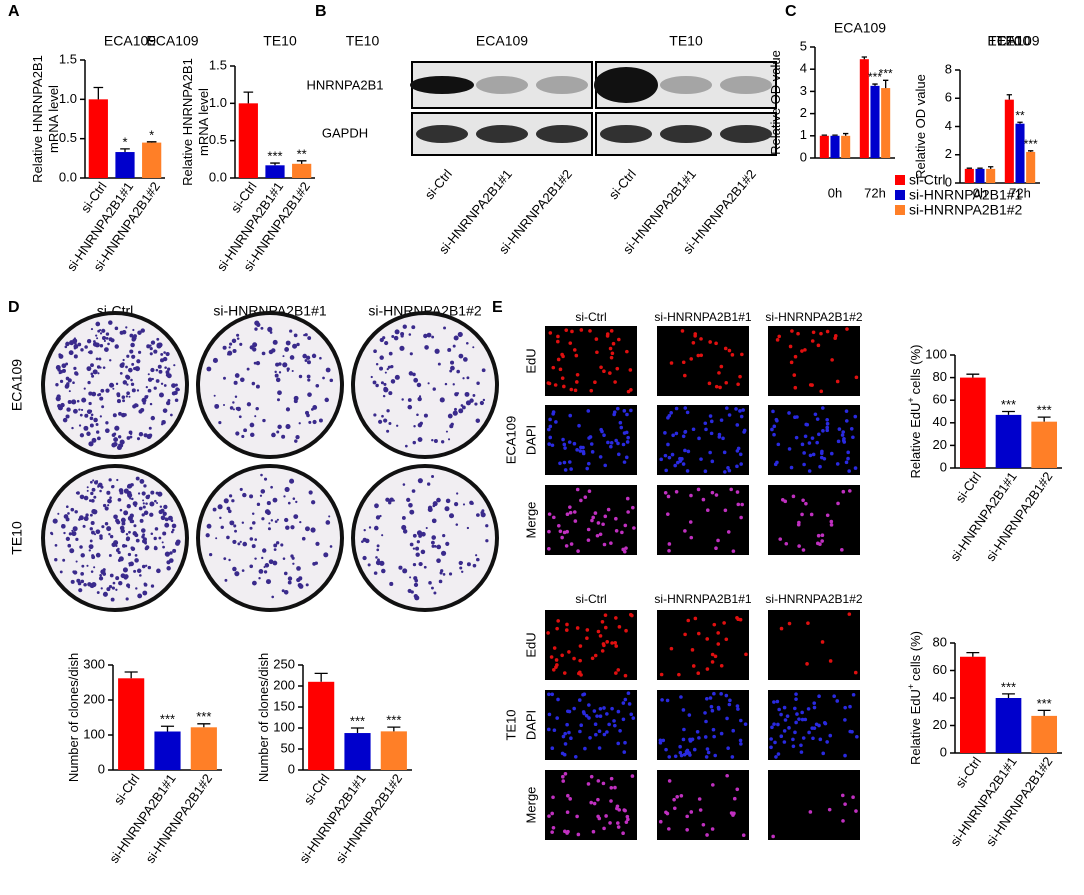 Image resolution: width=1084 pixels, height=895 pixels. I want to click on edu-cell-label: TE10, so click(510, 724).